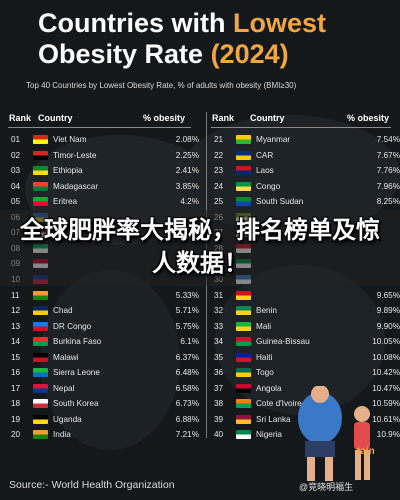  Describe the element at coordinates (219, 311) in the screenshot. I see `rank-cell: 32` at that location.